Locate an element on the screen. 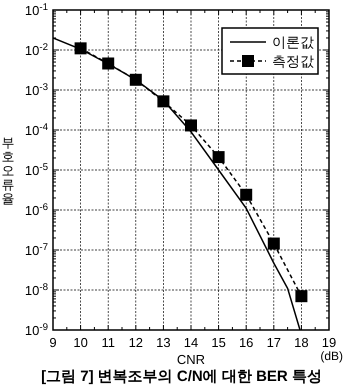 The height and width of the screenshot is (389, 347). x-tick-label: 19 is located at coordinates (329, 342).